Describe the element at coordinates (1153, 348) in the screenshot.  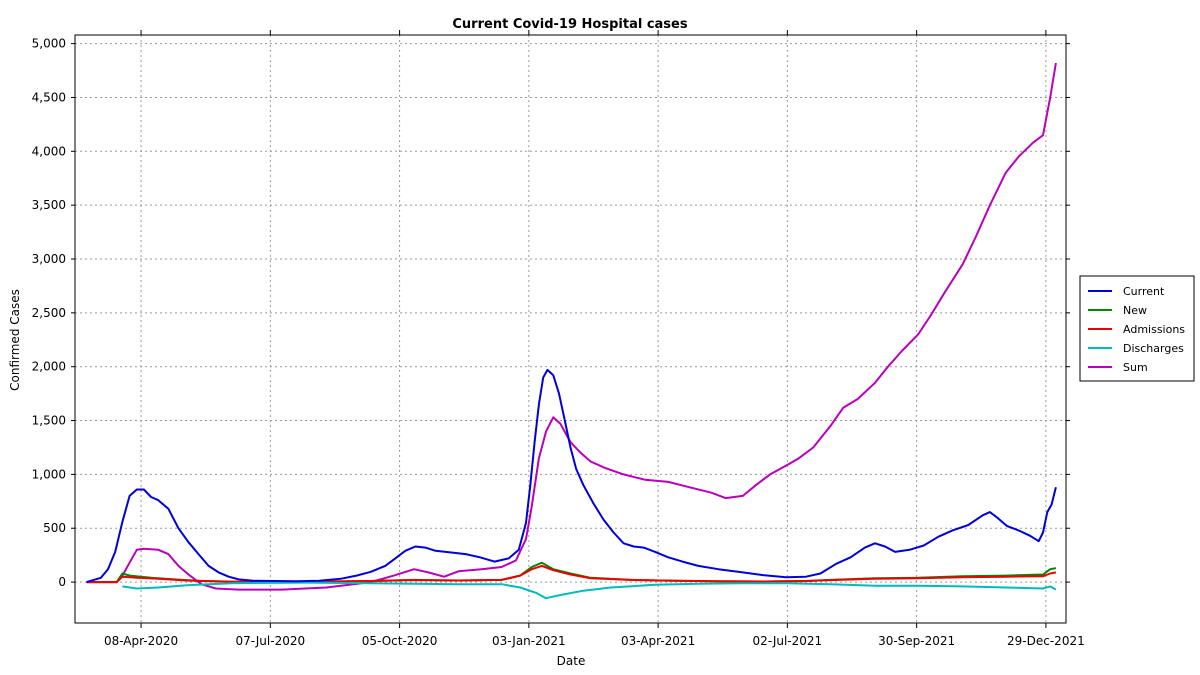
I see `legend-label: Discharges` at that location.